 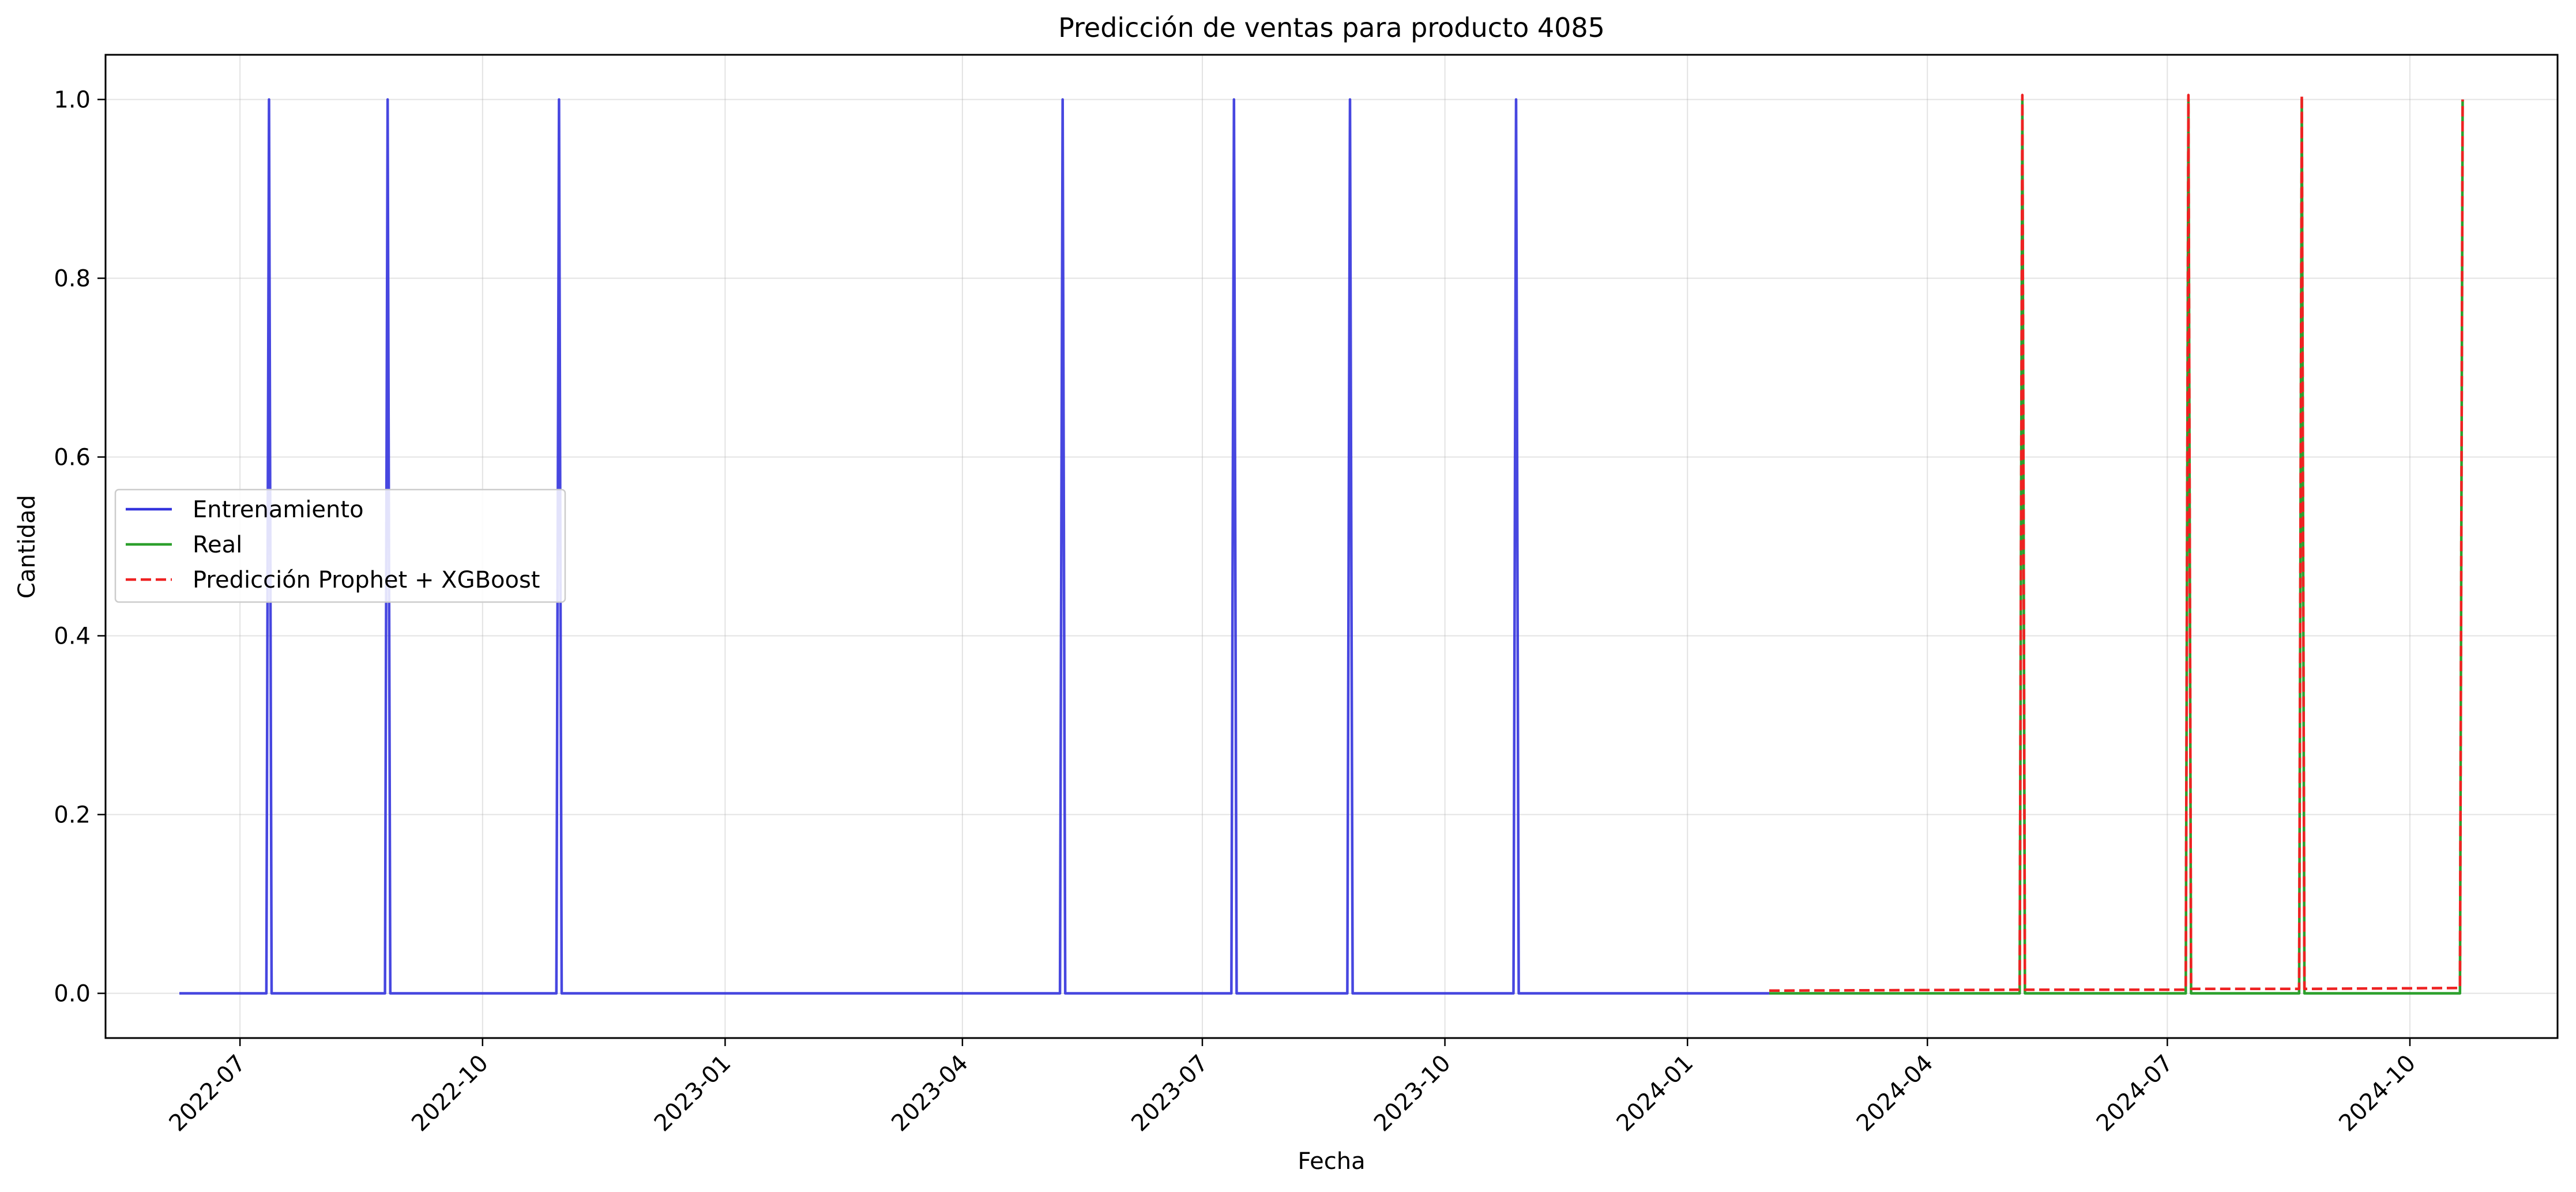 What do you see at coordinates (27, 547) in the screenshot?
I see `y-axis-label: Cantidad` at bounding box center [27, 547].